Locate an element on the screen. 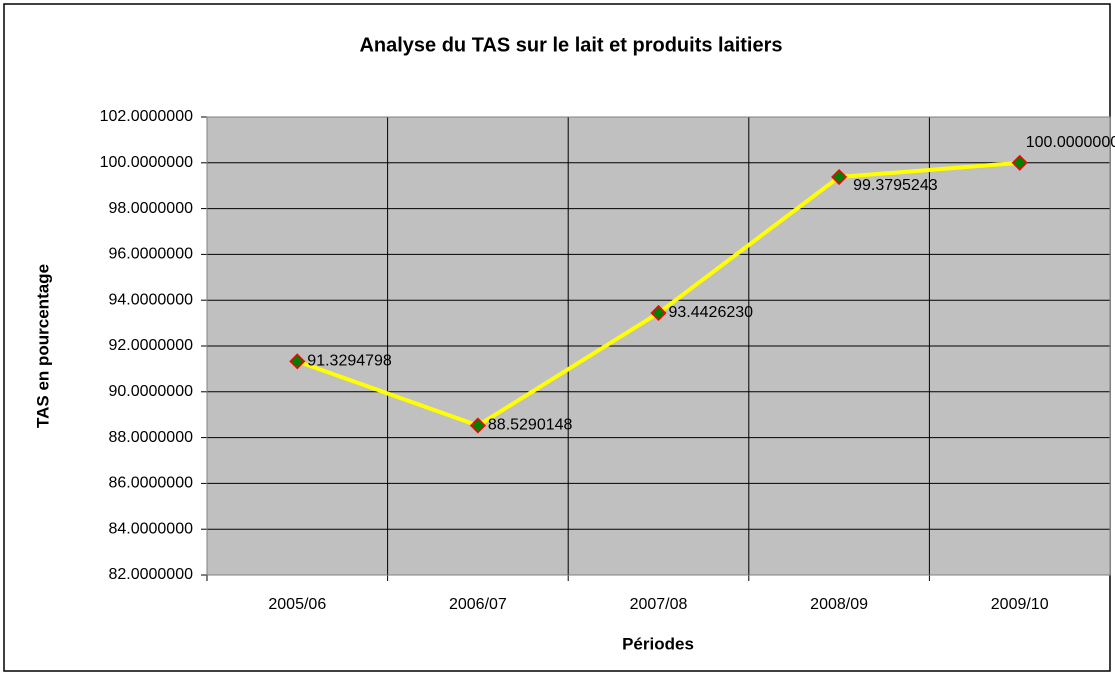  x-tick-label: 2006/07 is located at coordinates (478, 604).